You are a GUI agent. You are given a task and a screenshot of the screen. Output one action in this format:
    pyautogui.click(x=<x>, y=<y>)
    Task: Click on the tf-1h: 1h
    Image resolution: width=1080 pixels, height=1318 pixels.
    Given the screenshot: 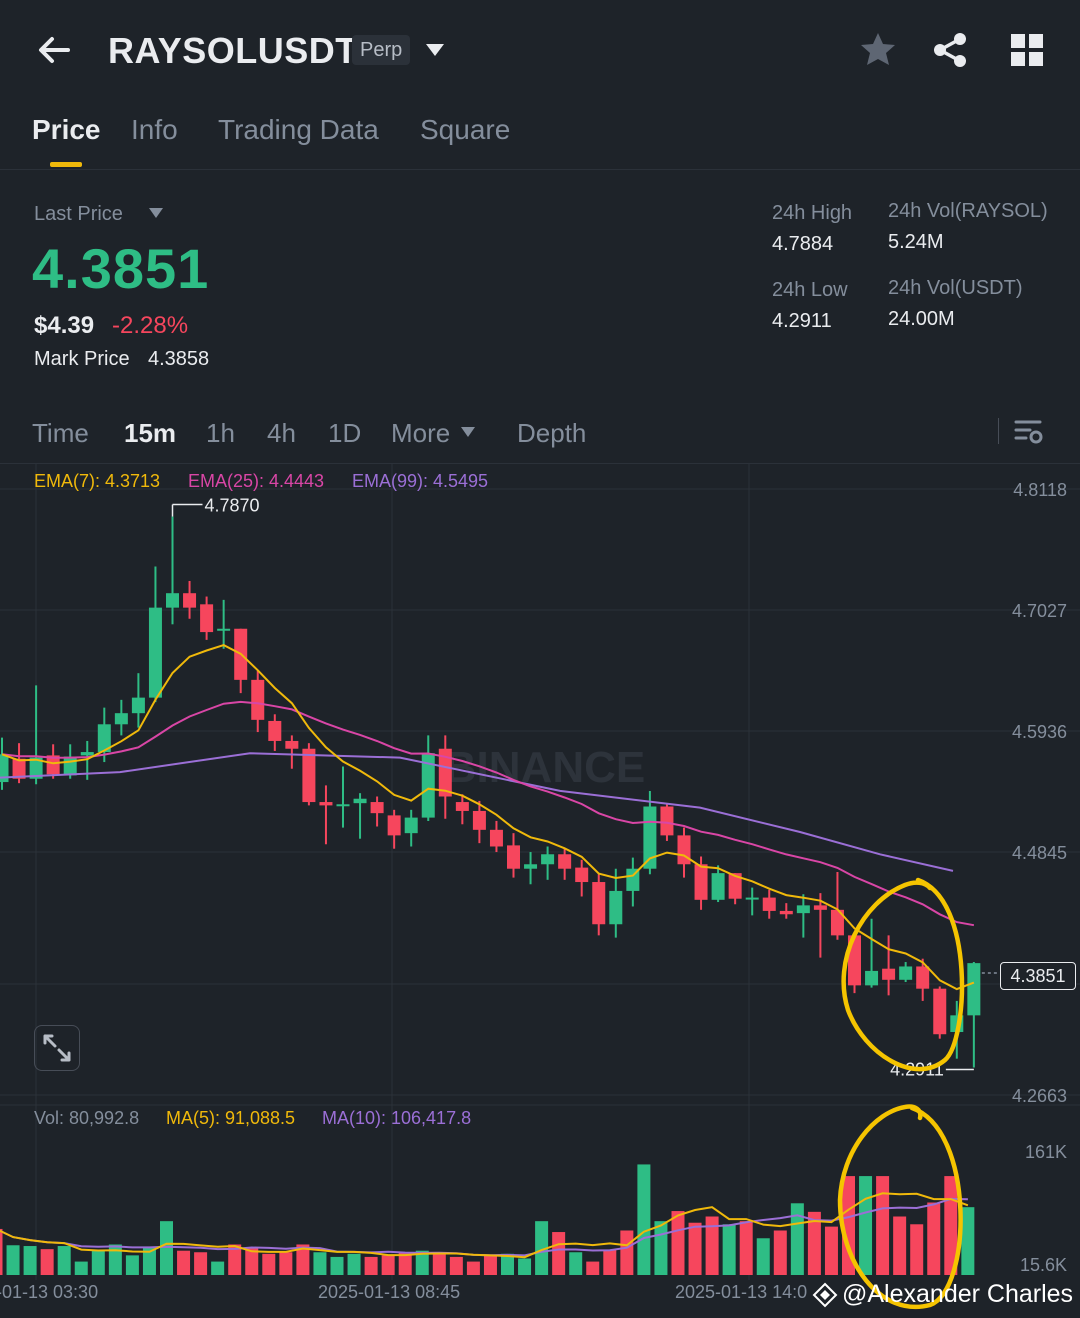 What is the action you would take?
    pyautogui.click(x=220, y=433)
    